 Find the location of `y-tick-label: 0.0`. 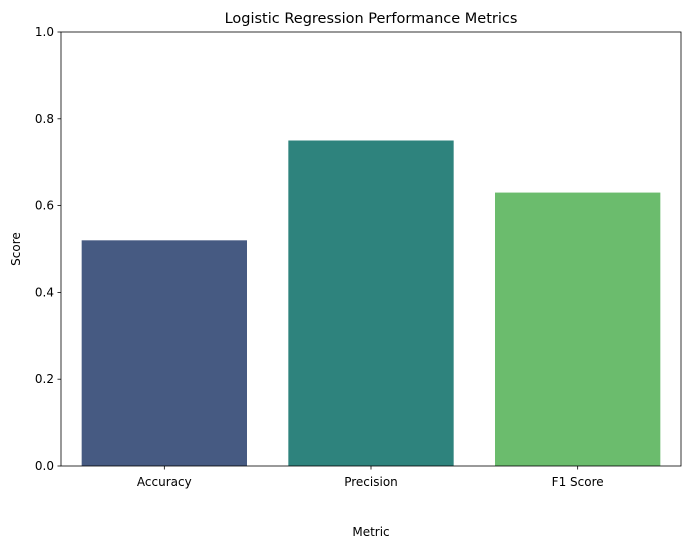

y-tick-label: 0.0 is located at coordinates (44, 466).